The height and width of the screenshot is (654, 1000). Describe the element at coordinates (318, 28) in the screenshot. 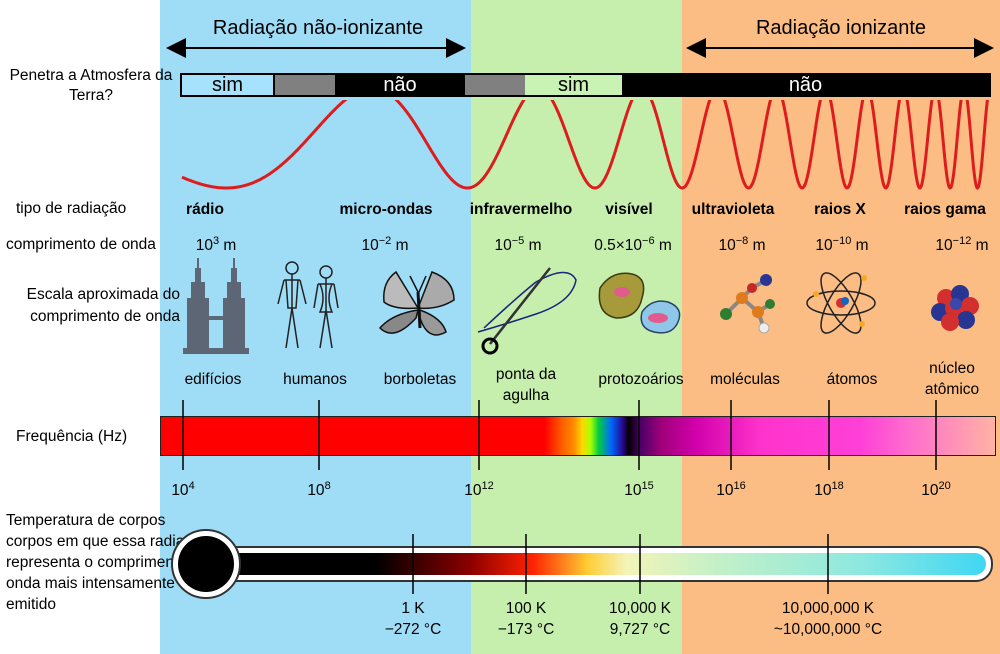

I see `nonionizing-title: Radiação não-ionizante` at that location.